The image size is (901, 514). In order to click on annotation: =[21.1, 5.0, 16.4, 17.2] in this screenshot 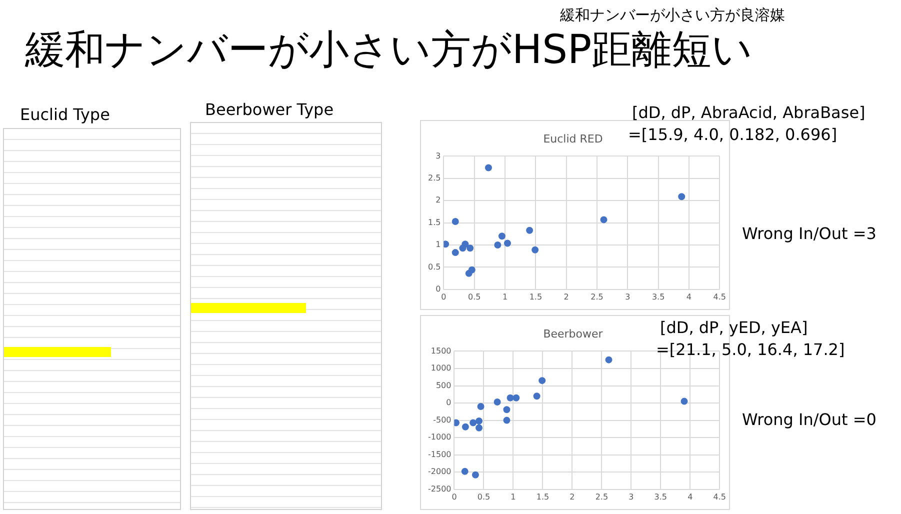, I will do `click(750, 350)`.